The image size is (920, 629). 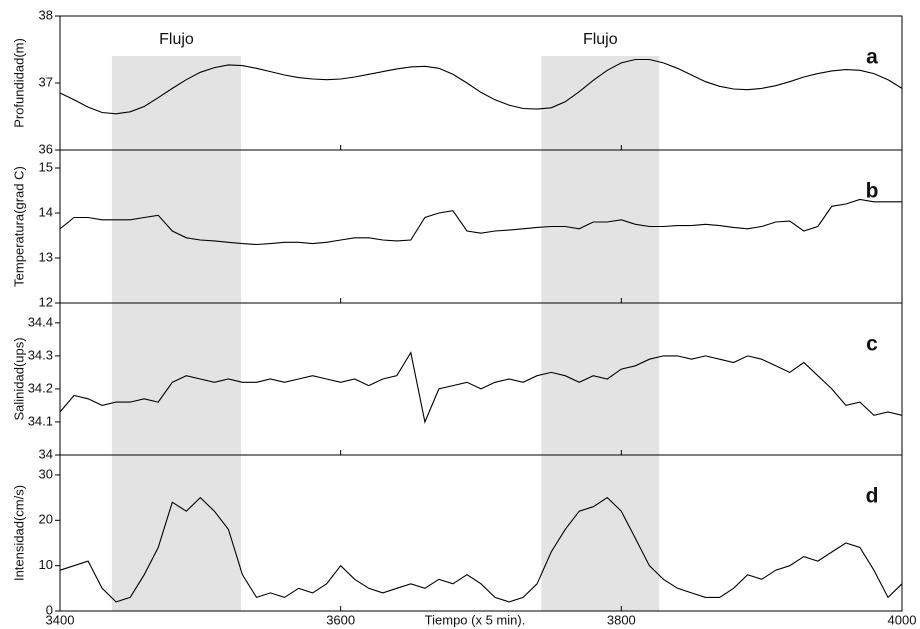 I want to click on panel-letter: c, so click(x=872, y=344).